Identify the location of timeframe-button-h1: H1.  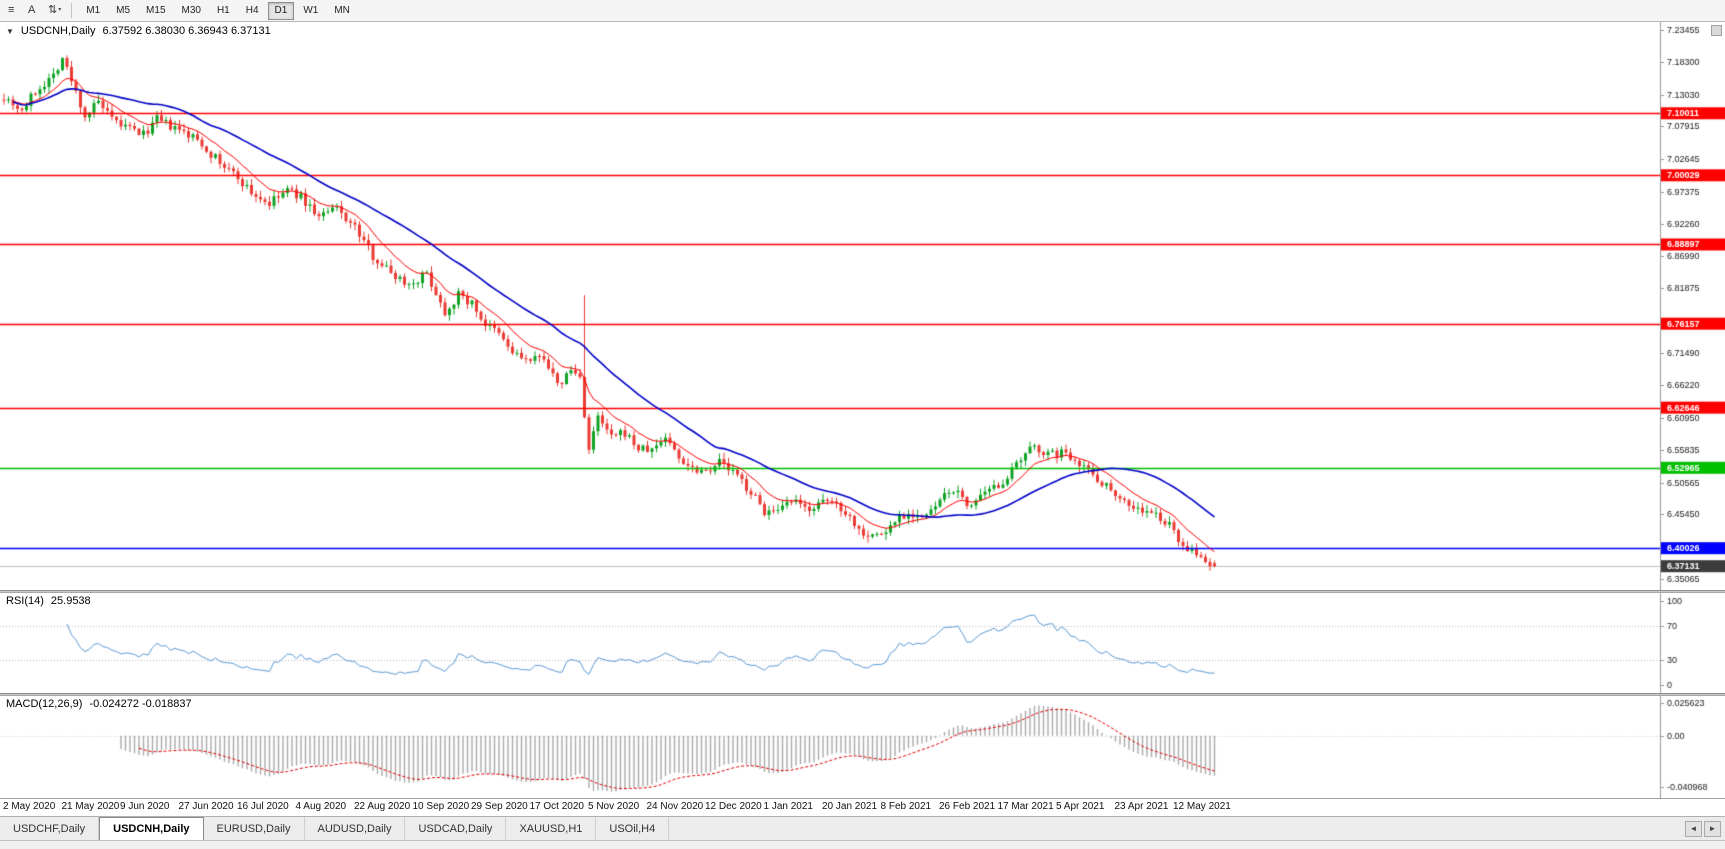
(223, 11).